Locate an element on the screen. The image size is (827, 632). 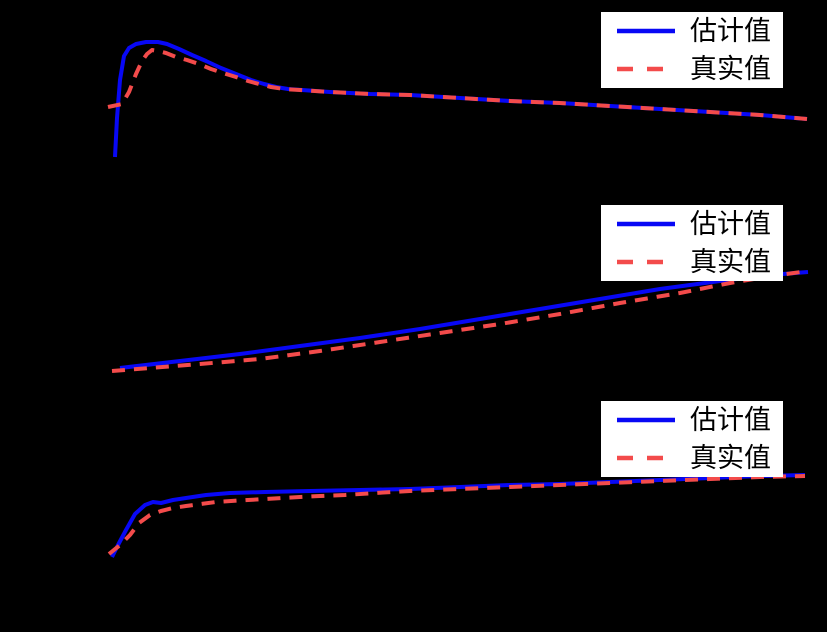
chart3-estimate-line is located at coordinates (458, 515).